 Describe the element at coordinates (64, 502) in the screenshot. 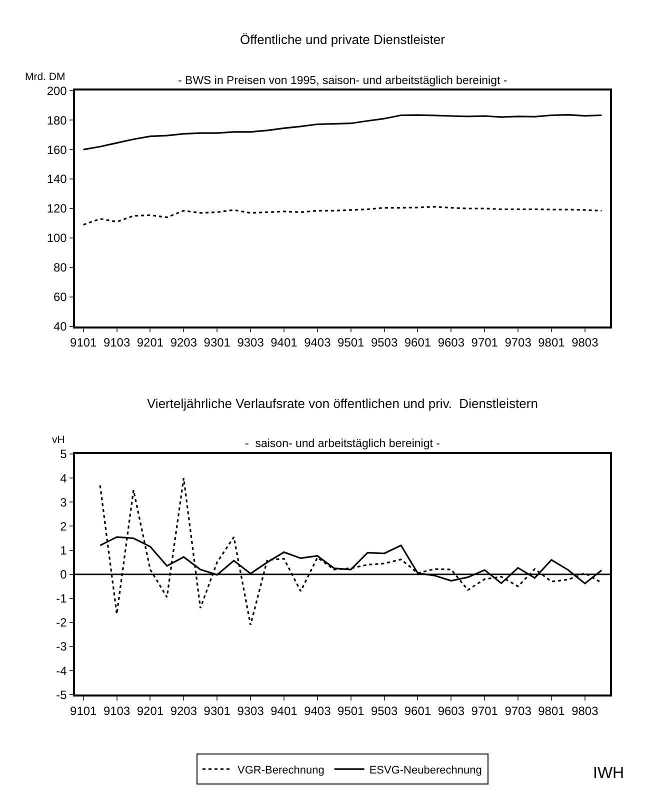

I see `y-tick-label: 3` at that location.